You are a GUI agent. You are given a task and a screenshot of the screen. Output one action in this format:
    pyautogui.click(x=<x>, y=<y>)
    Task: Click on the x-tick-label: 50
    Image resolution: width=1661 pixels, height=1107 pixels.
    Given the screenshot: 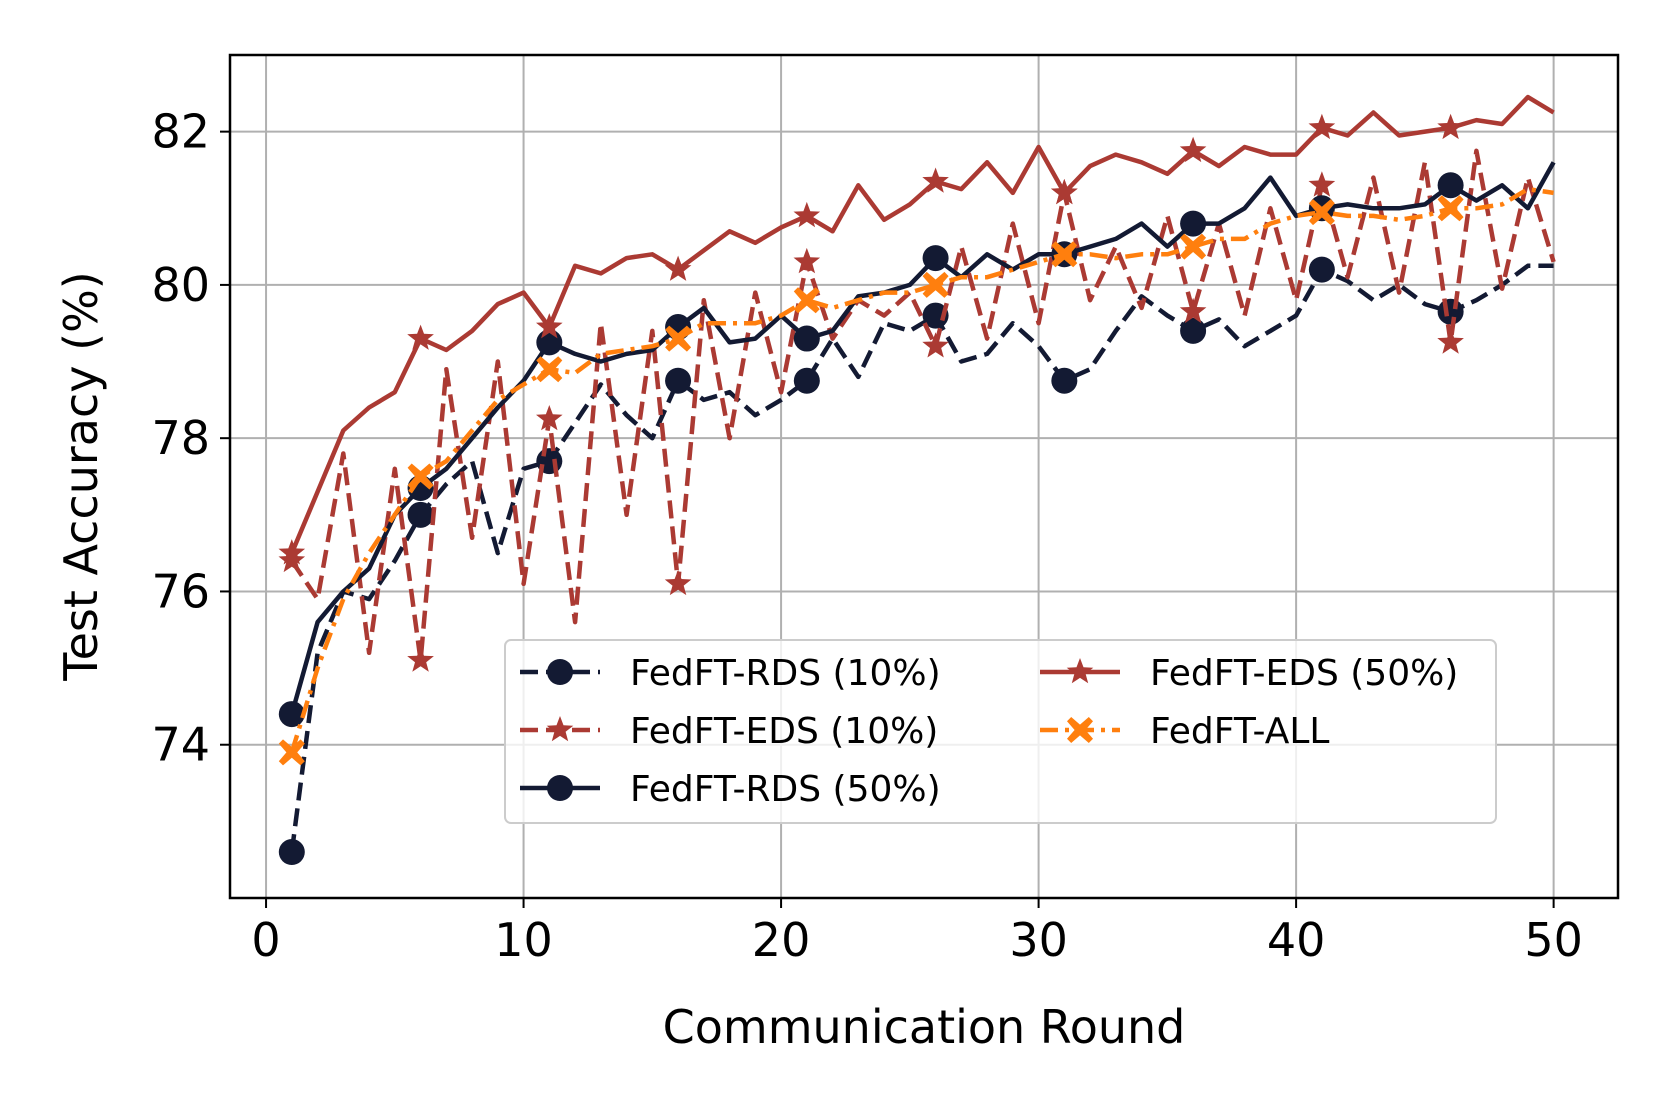 What is the action you would take?
    pyautogui.click(x=1553, y=940)
    